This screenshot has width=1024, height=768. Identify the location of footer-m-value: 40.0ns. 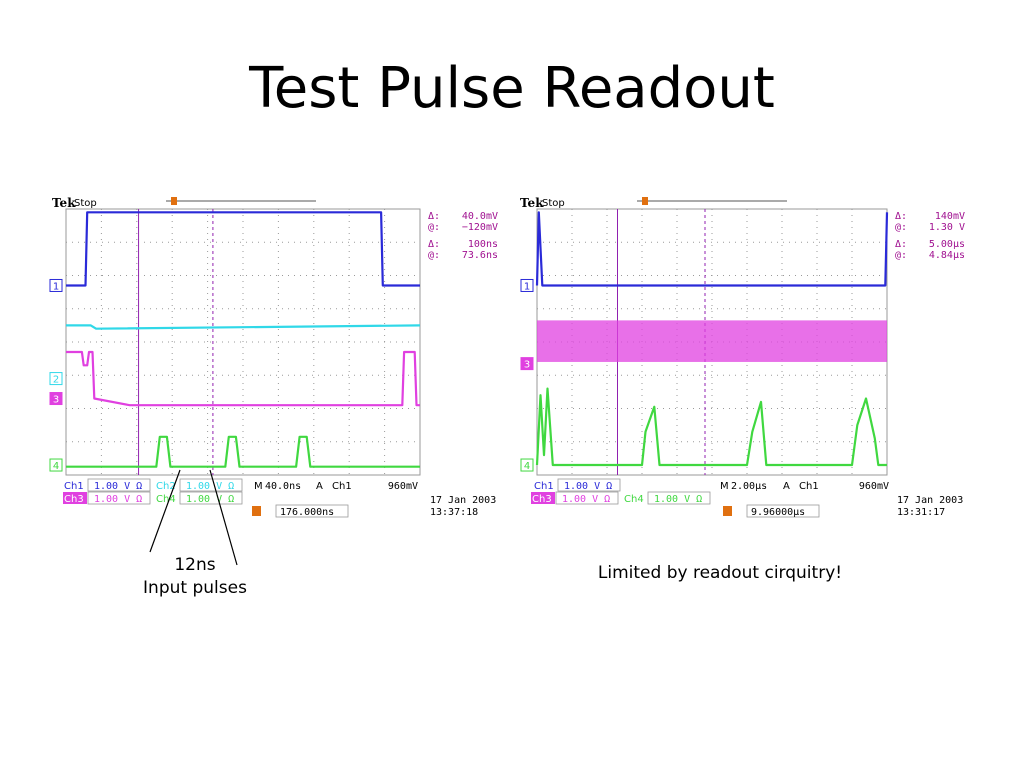
(283, 486).